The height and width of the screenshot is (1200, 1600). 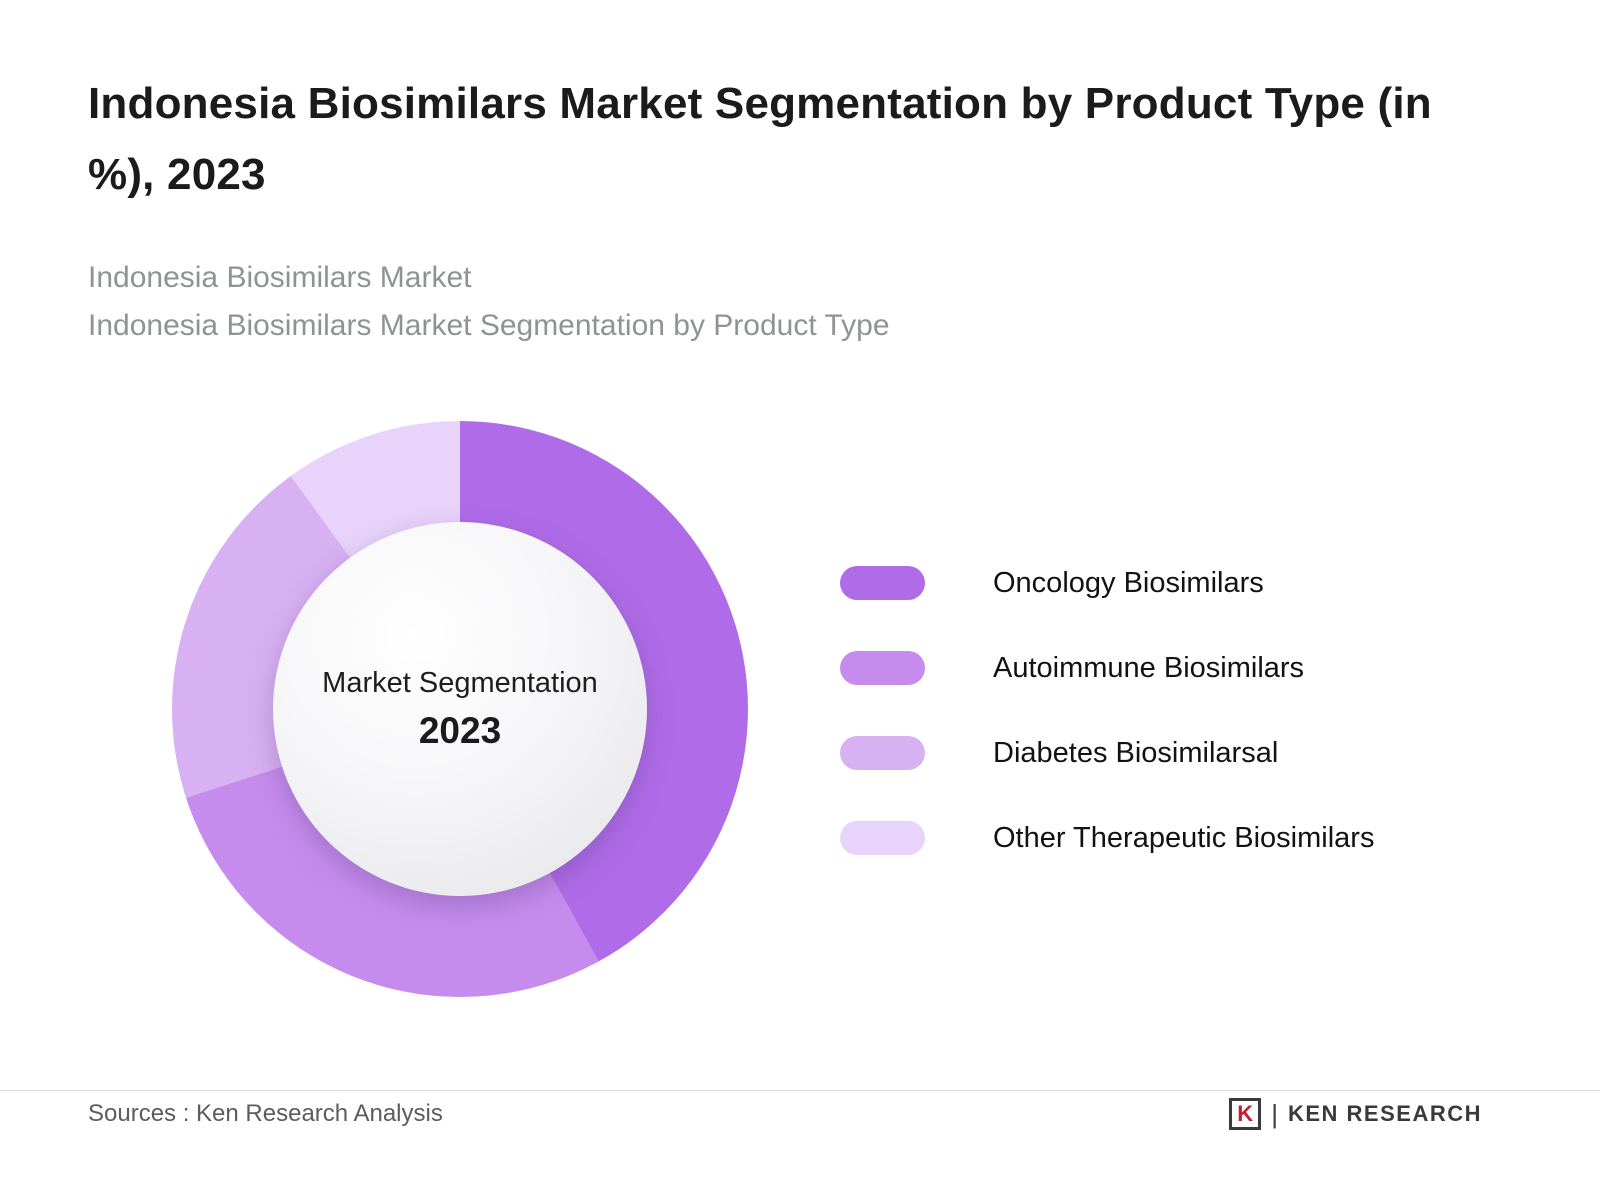 What do you see at coordinates (1149, 667) in the screenshot?
I see `legend-label-autoimmune: Autoimmune Biosimilars` at bounding box center [1149, 667].